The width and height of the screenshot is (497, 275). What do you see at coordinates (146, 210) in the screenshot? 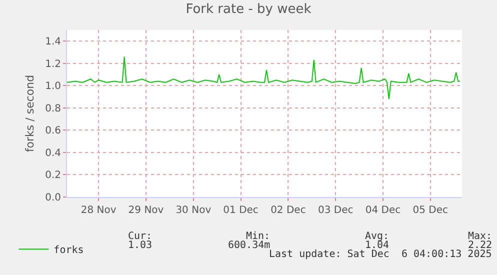
I see `x-tick-label: 29 Nov` at bounding box center [146, 210].